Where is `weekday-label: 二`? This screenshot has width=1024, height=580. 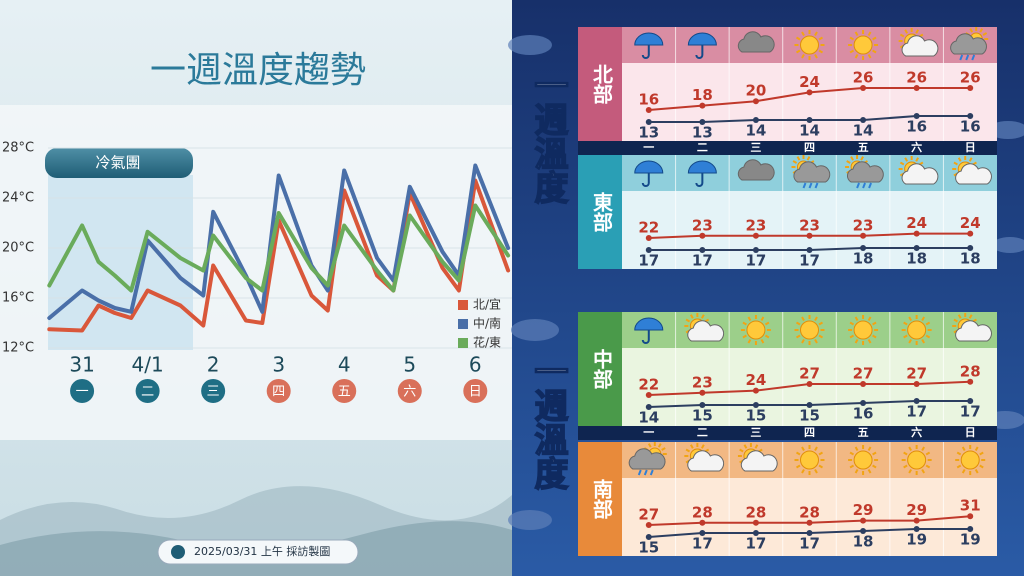 weekday-label: 二 is located at coordinates (702, 147).